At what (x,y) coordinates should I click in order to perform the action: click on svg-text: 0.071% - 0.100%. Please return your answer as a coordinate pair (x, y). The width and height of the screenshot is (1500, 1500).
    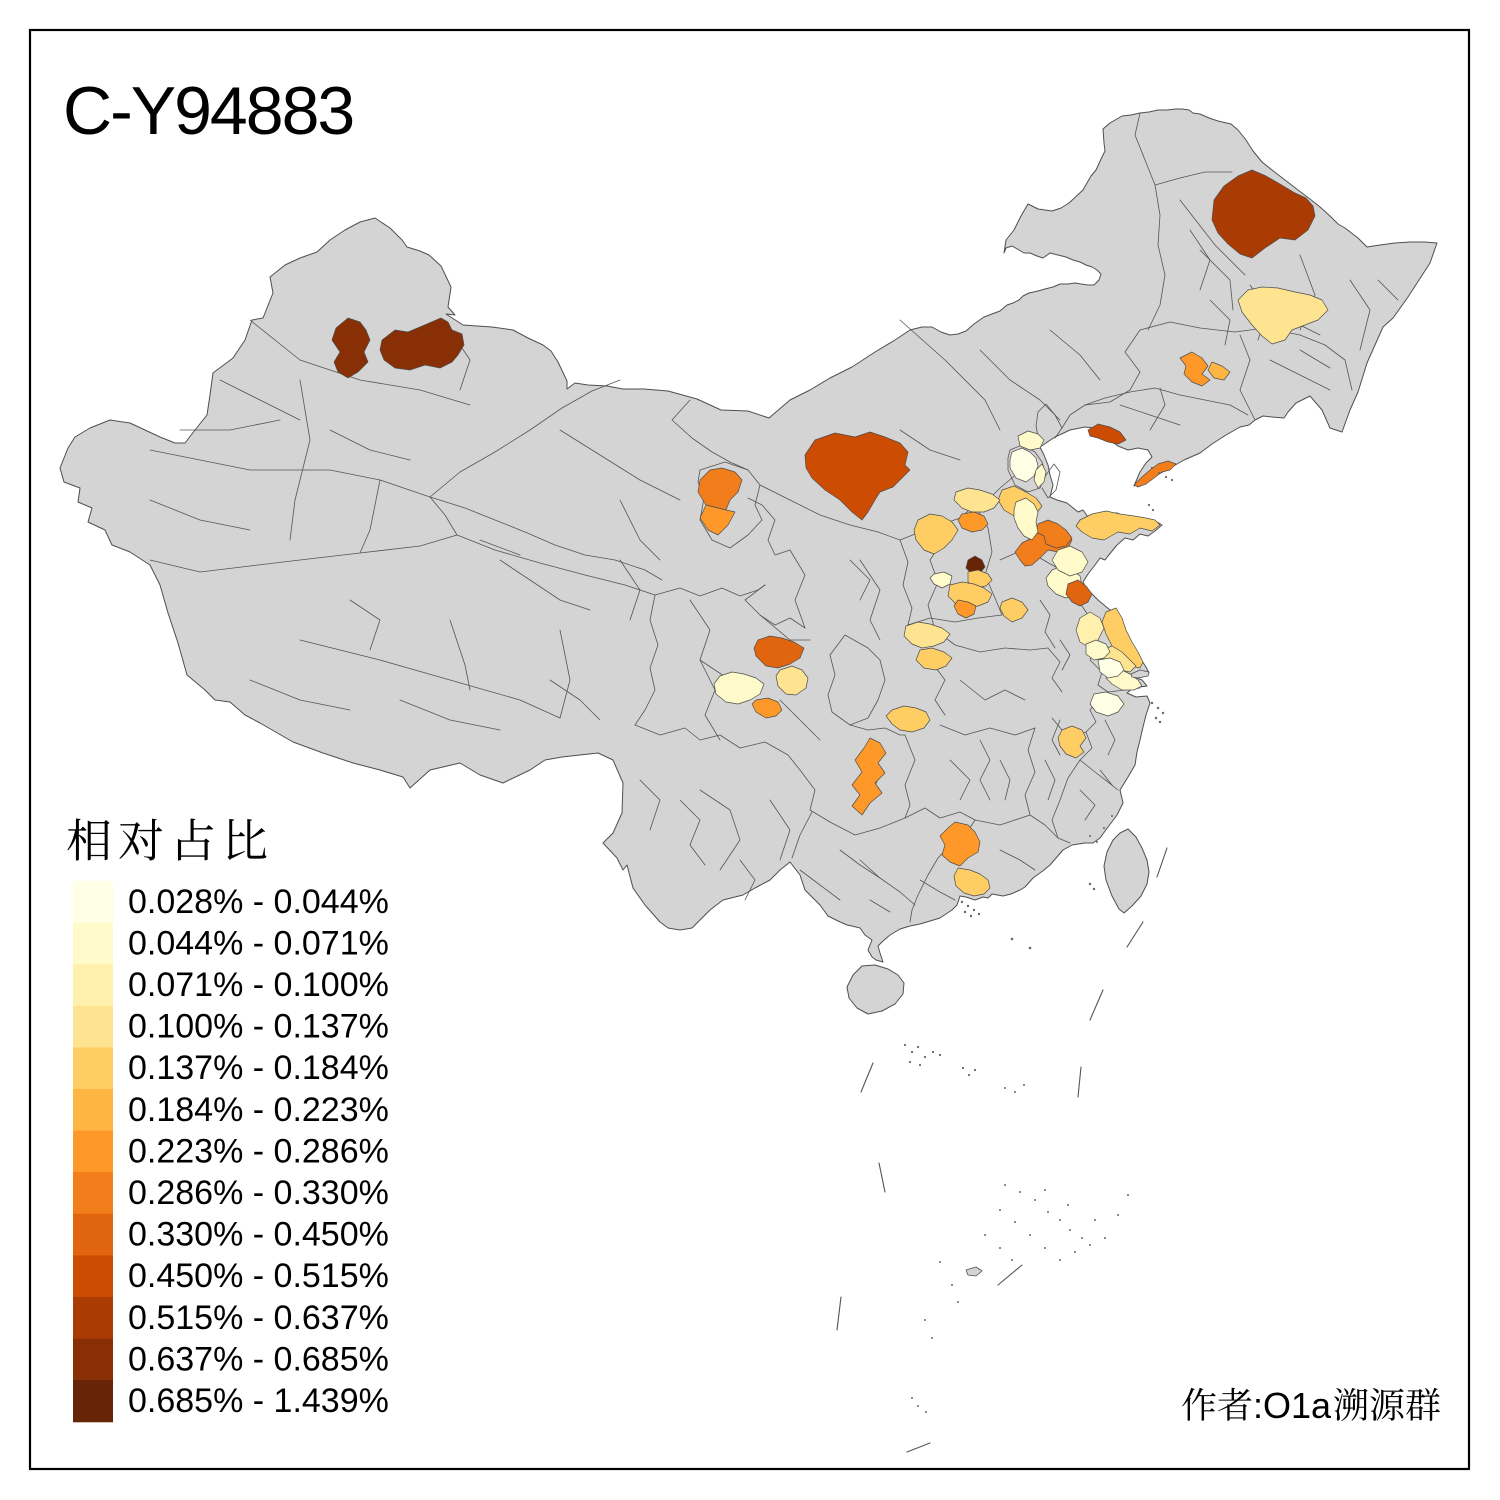
    Looking at the image, I should click on (258, 985).